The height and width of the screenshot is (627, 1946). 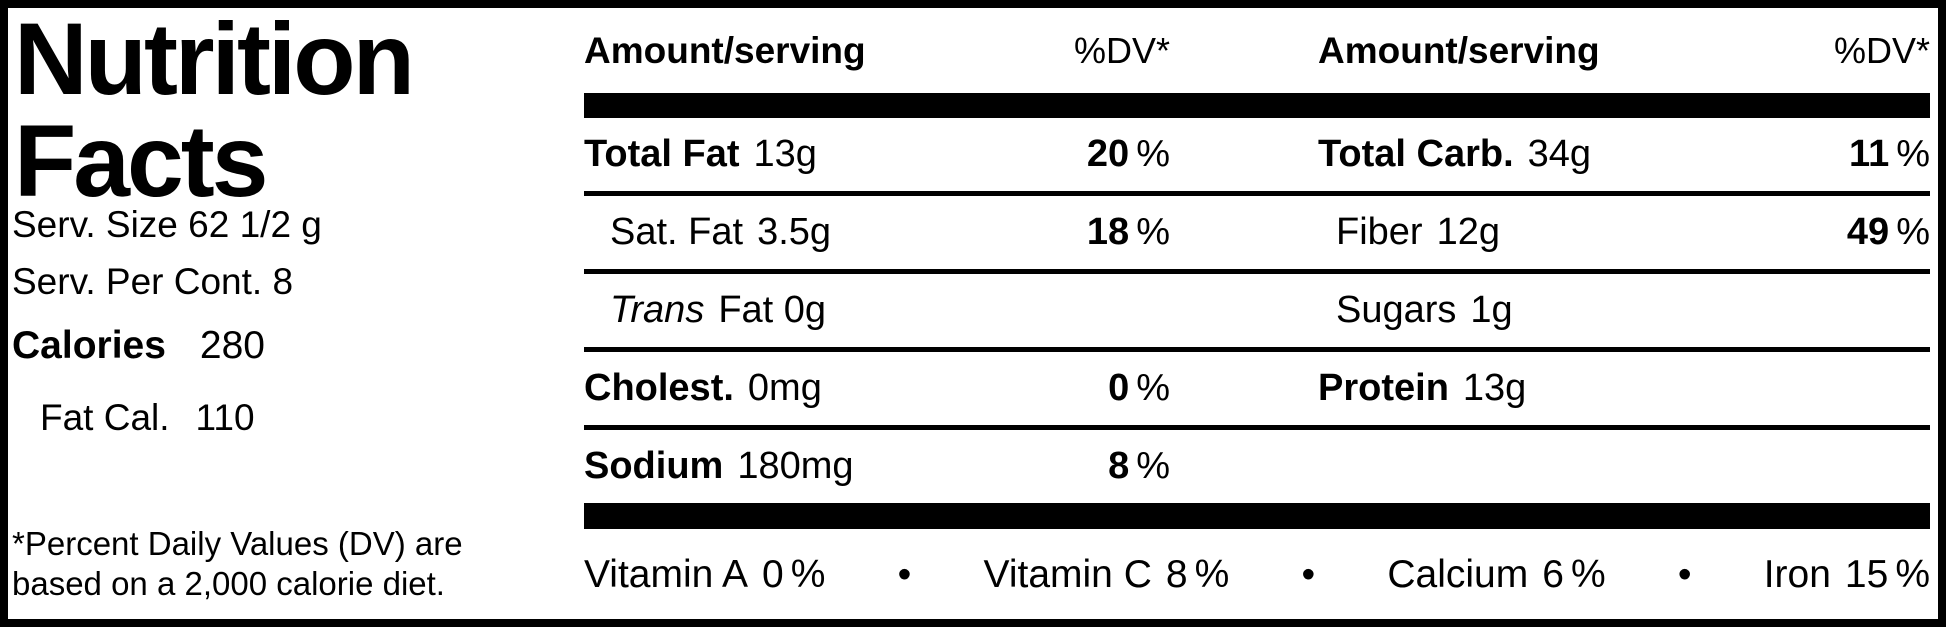 I want to click on calories-value: 280, so click(x=232, y=345).